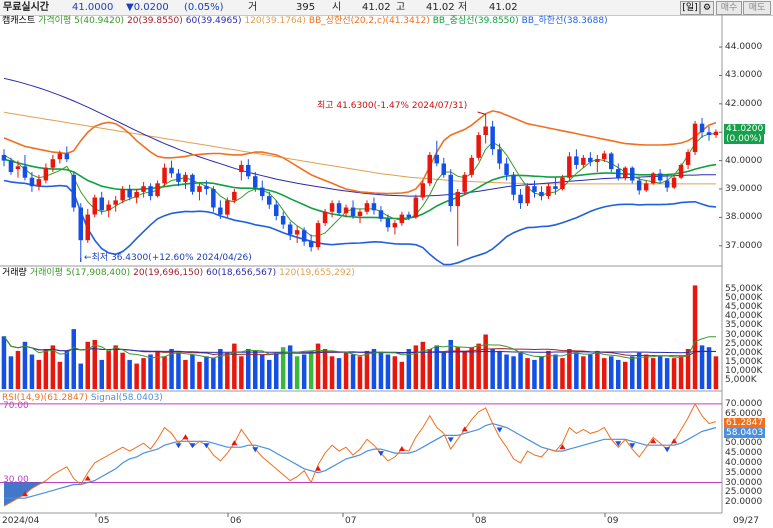  What do you see at coordinates (744, 361) in the screenshot?
I see `volume-tick-label: 15,000K` at bounding box center [744, 361].